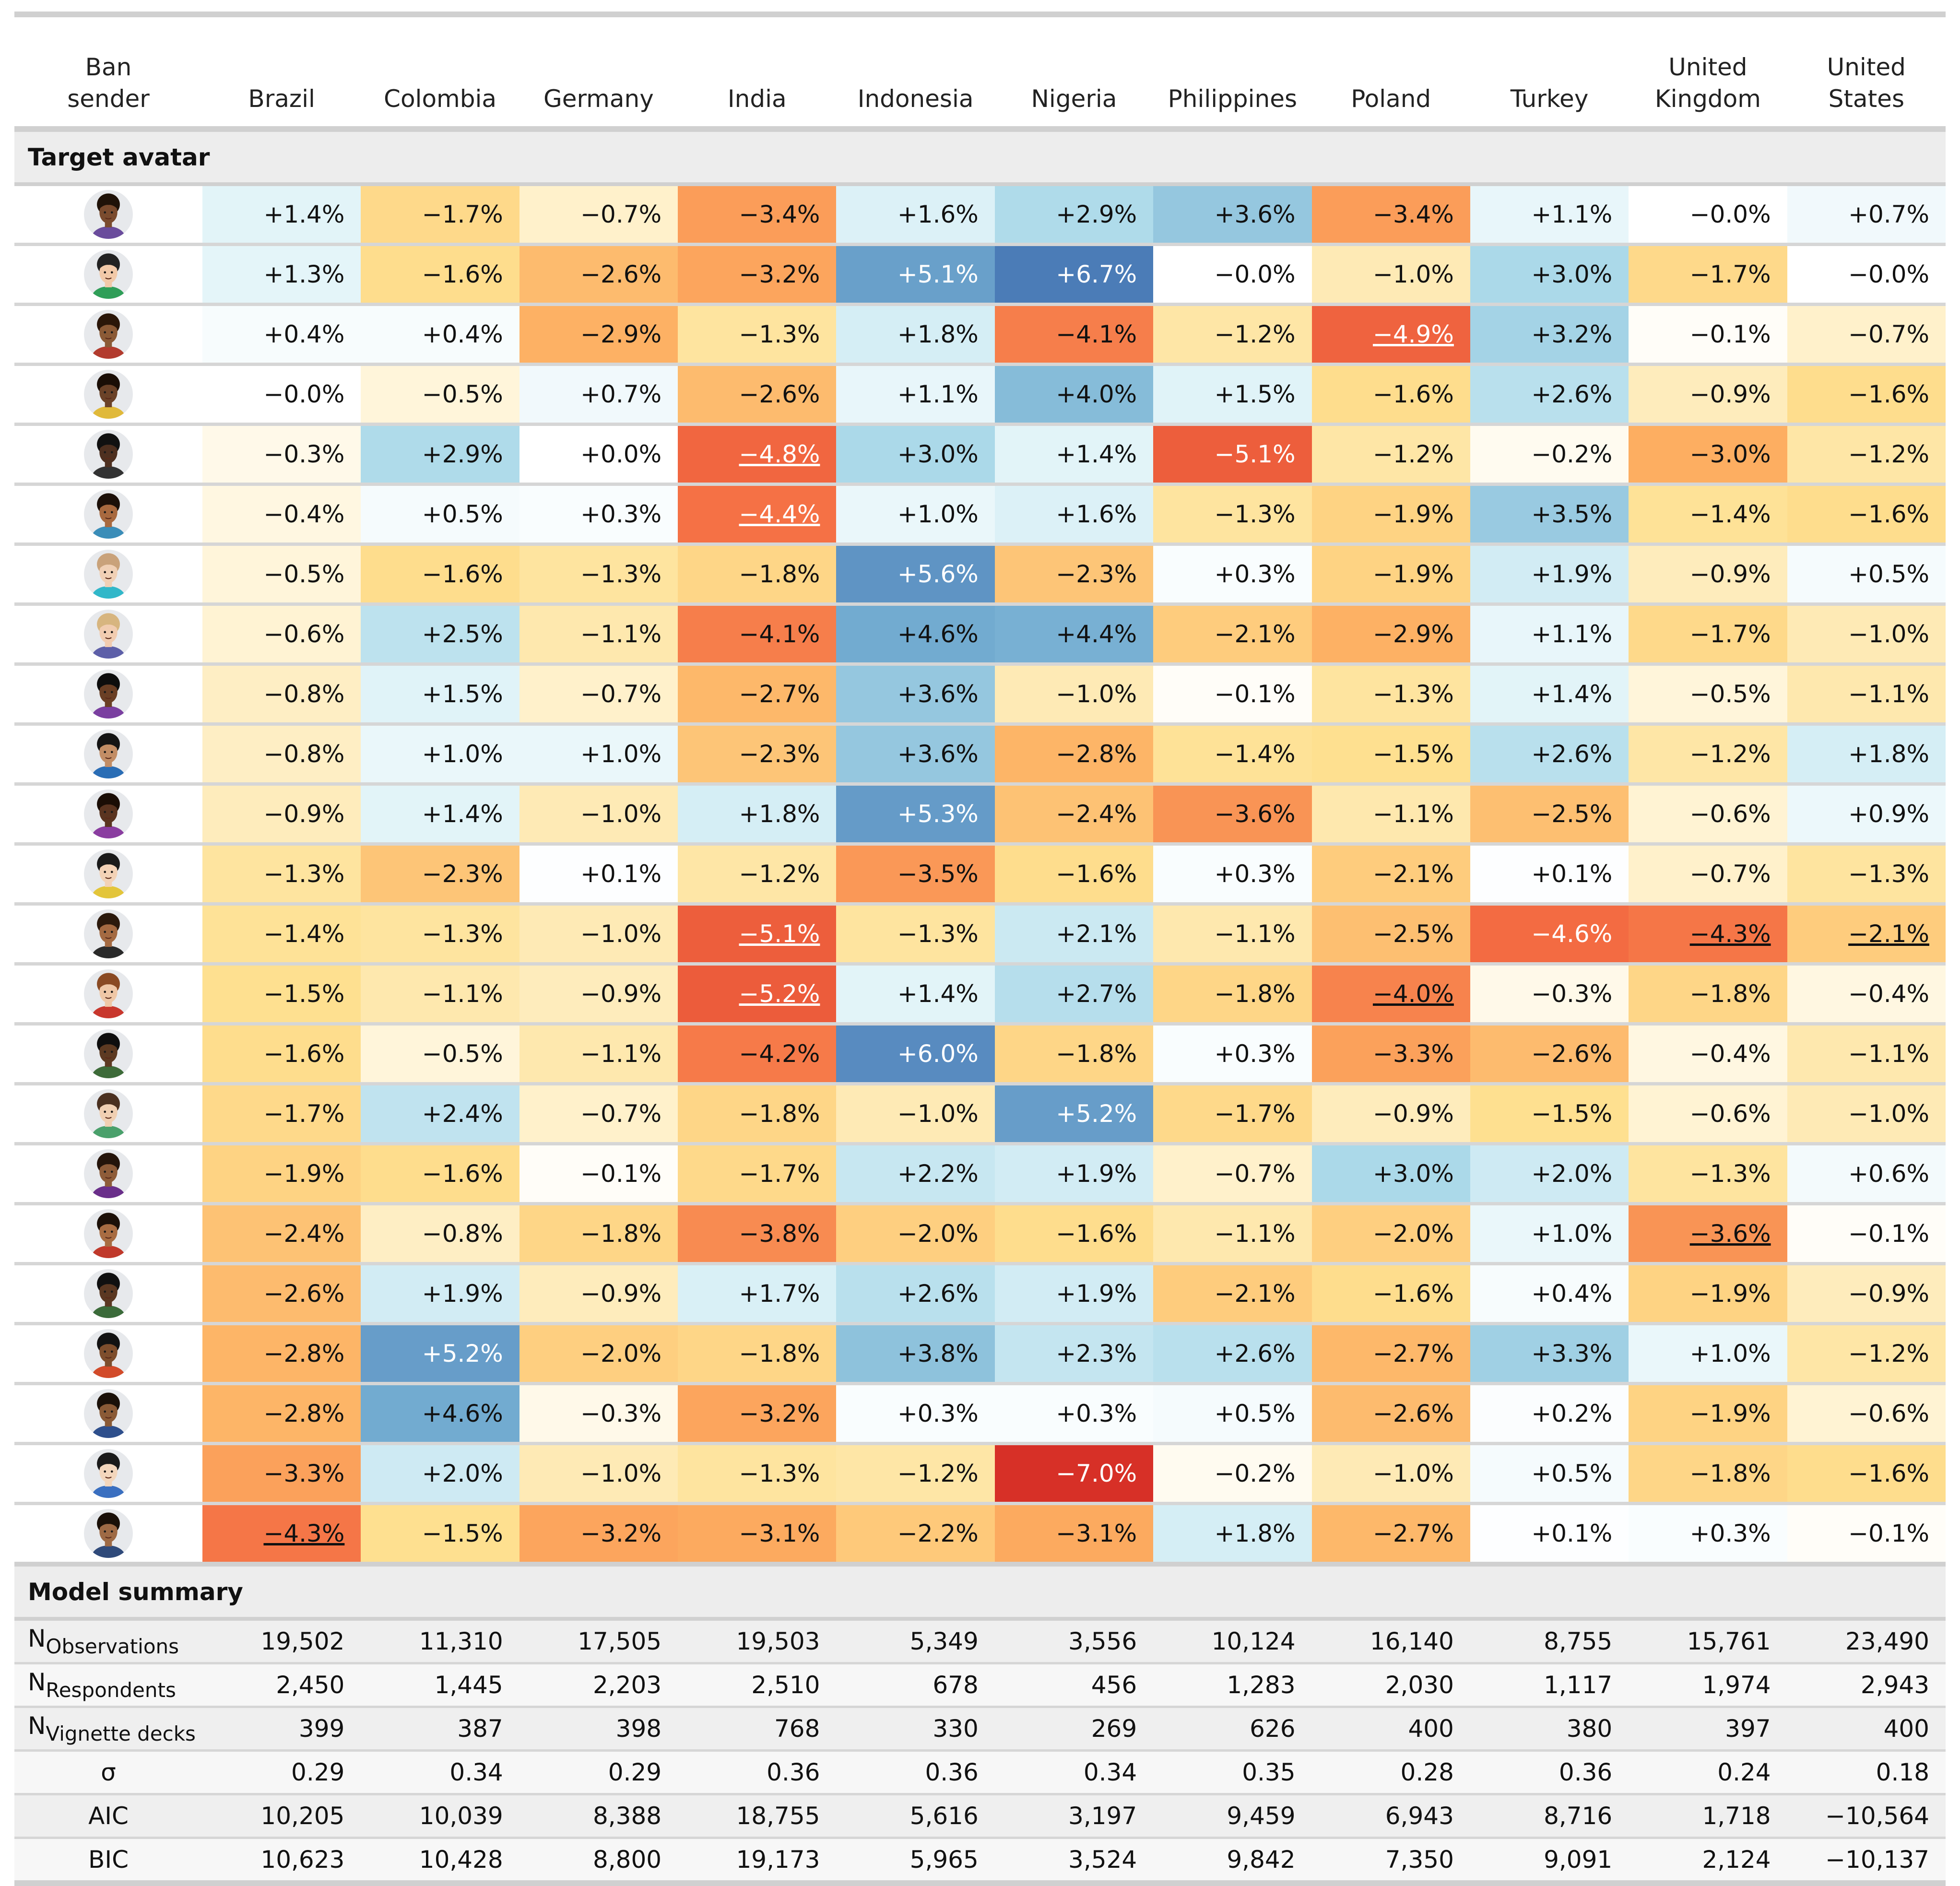 The width and height of the screenshot is (1960, 1886). What do you see at coordinates (1413, 1353) in the screenshot?
I see `effect-value: −2.7%` at bounding box center [1413, 1353].